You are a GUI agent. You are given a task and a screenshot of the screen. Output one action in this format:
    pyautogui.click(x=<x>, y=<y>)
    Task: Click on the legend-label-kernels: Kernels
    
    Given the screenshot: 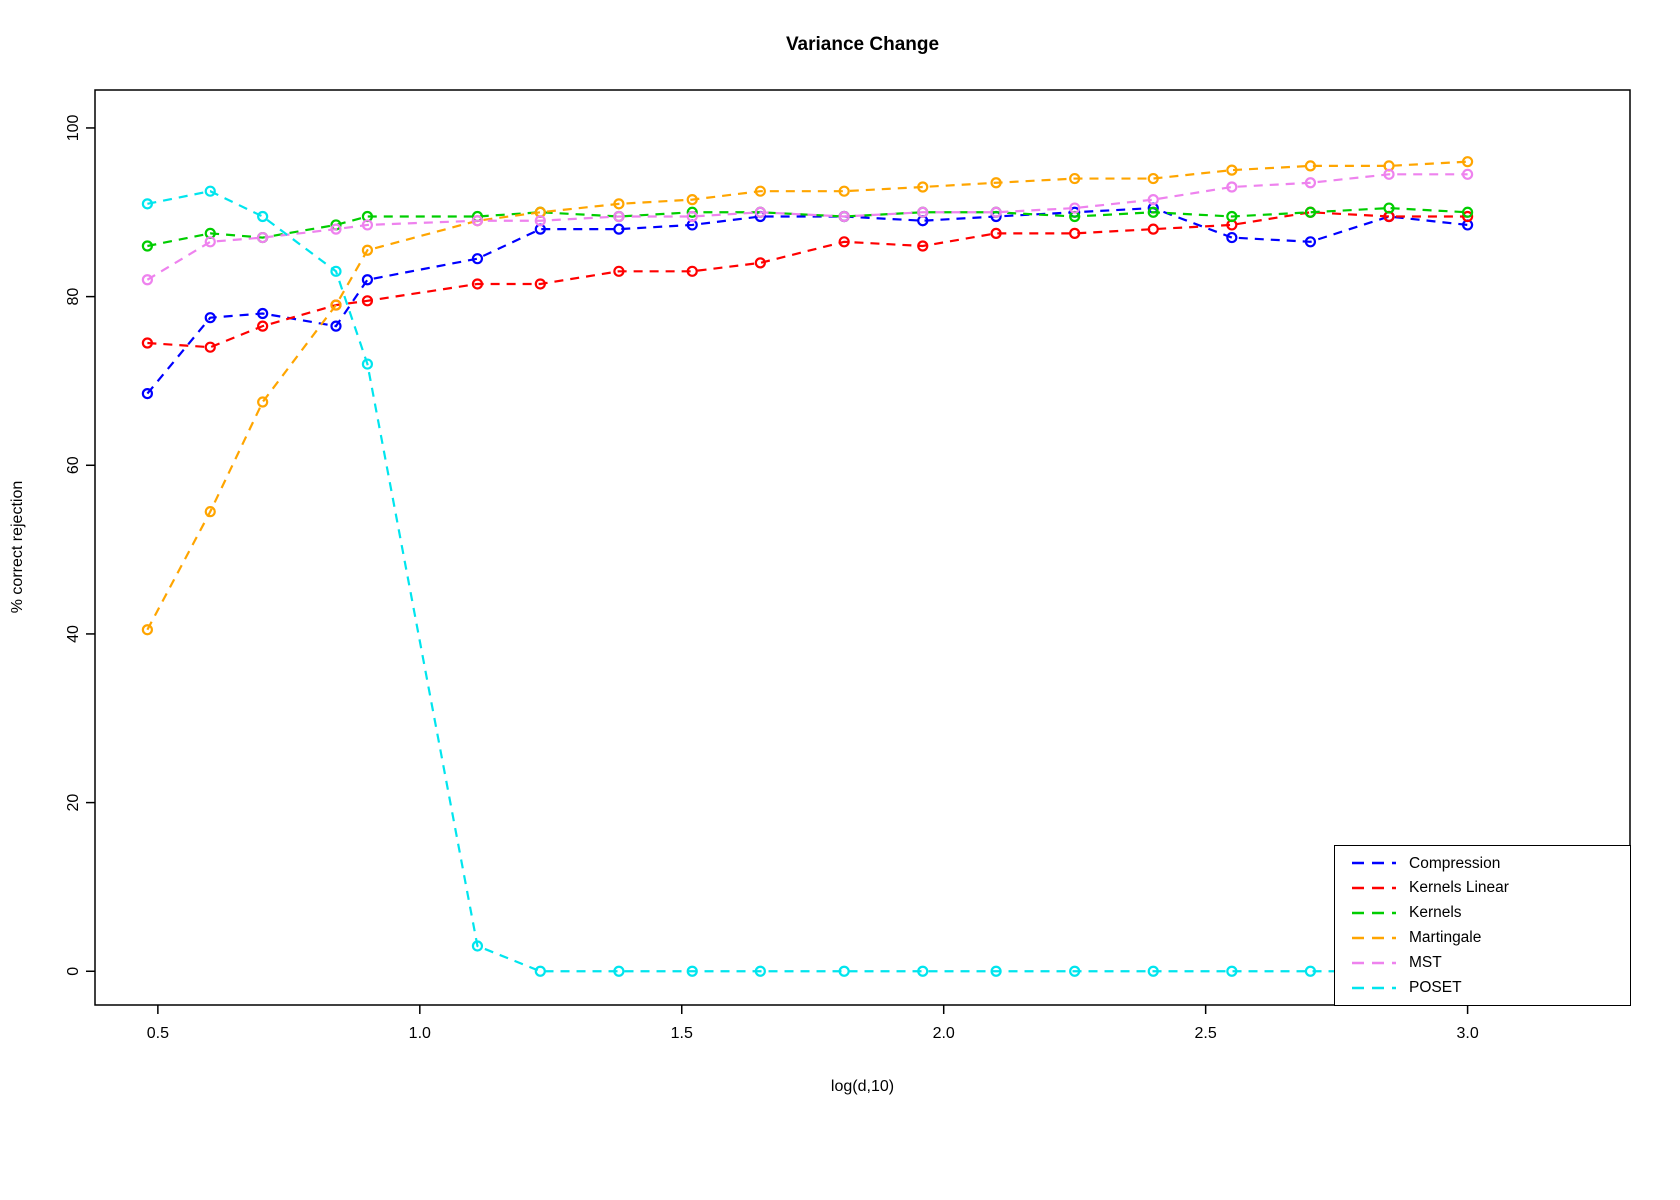 What is the action you would take?
    pyautogui.click(x=1435, y=913)
    